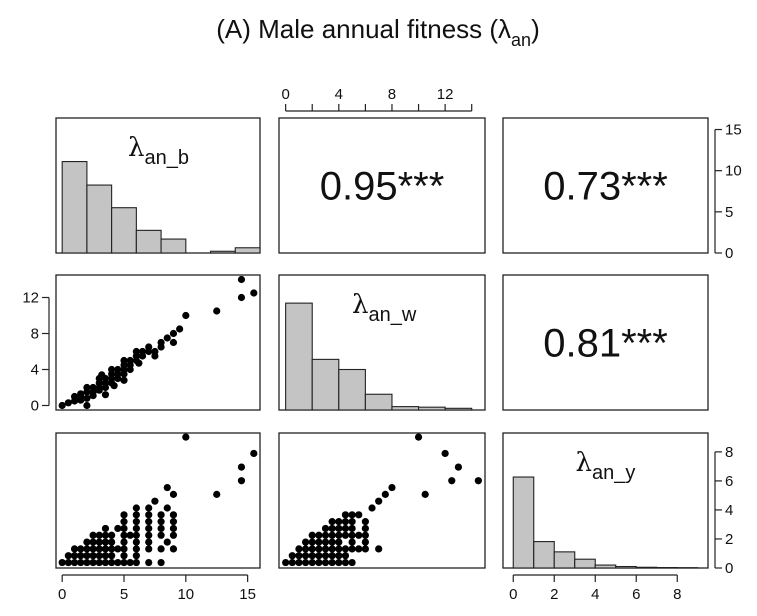  What do you see at coordinates (636, 594) in the screenshot?
I see `x-axis-bottom-col2-tick-label-3: 6` at bounding box center [636, 594].